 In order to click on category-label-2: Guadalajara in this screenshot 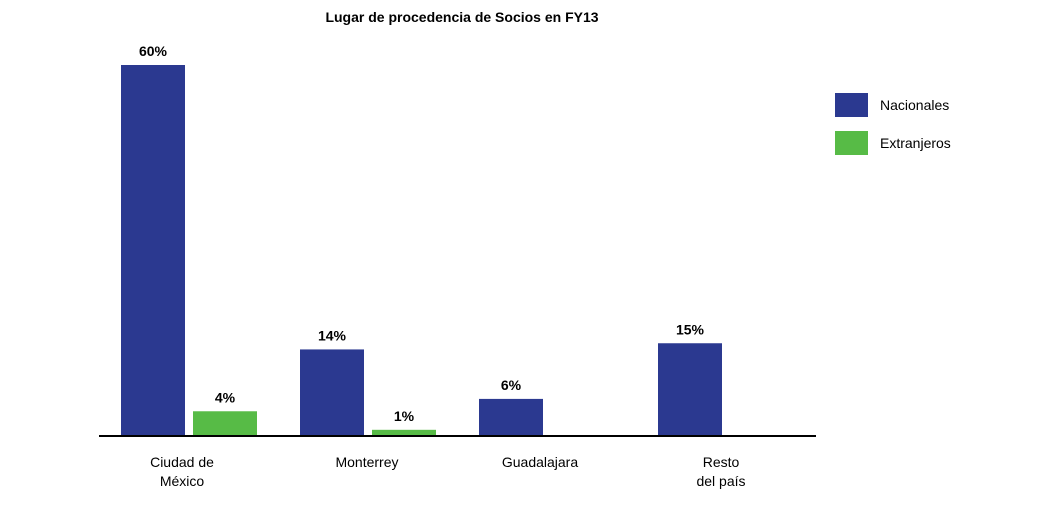, I will do `click(540, 462)`.